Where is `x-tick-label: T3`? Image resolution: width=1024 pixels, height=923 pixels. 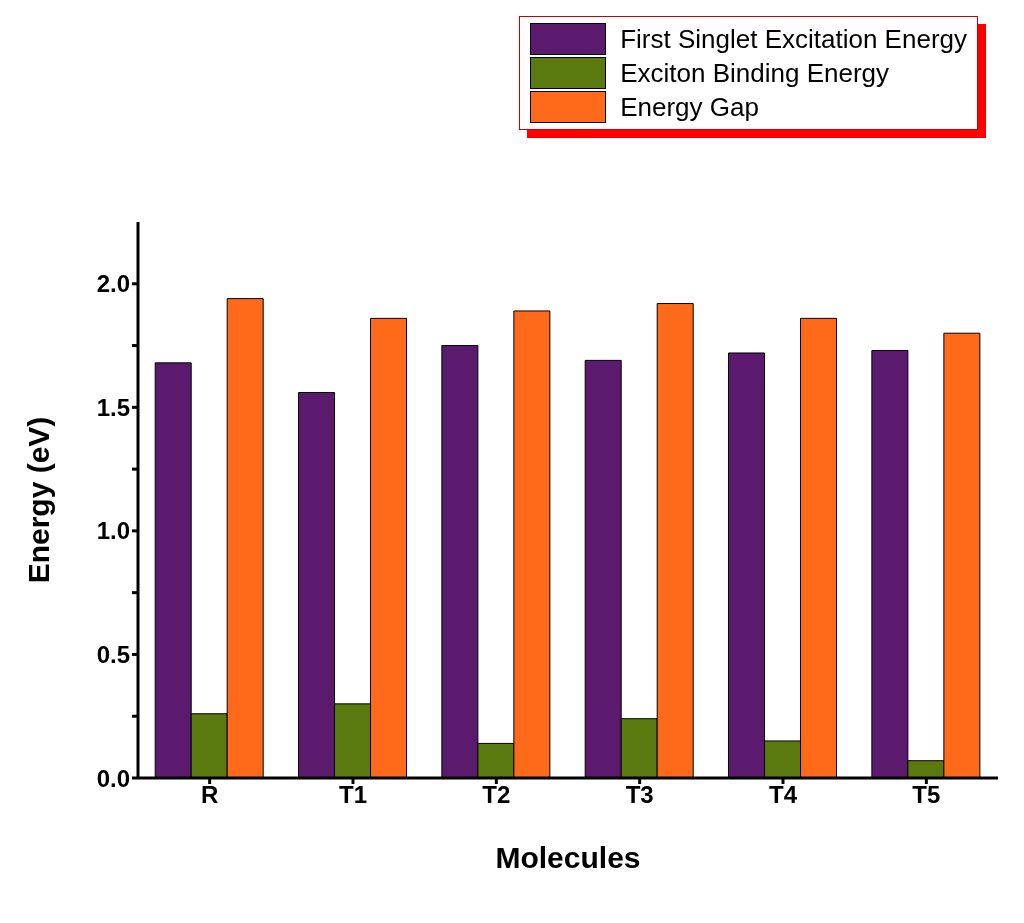
x-tick-label: T3 is located at coordinates (639, 795).